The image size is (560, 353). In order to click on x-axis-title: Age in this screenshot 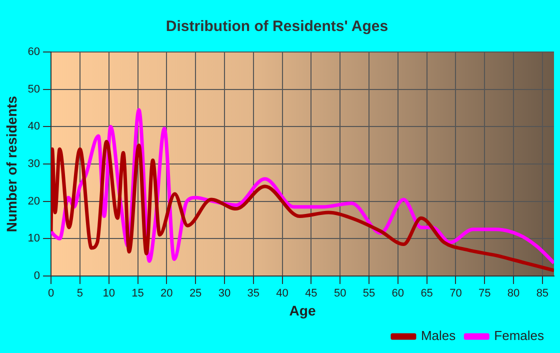, I will do `click(302, 310)`.